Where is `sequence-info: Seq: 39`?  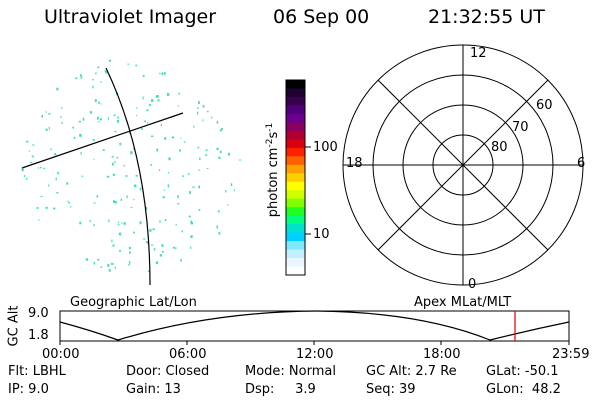 sequence-info: Seq: 39 is located at coordinates (391, 389).